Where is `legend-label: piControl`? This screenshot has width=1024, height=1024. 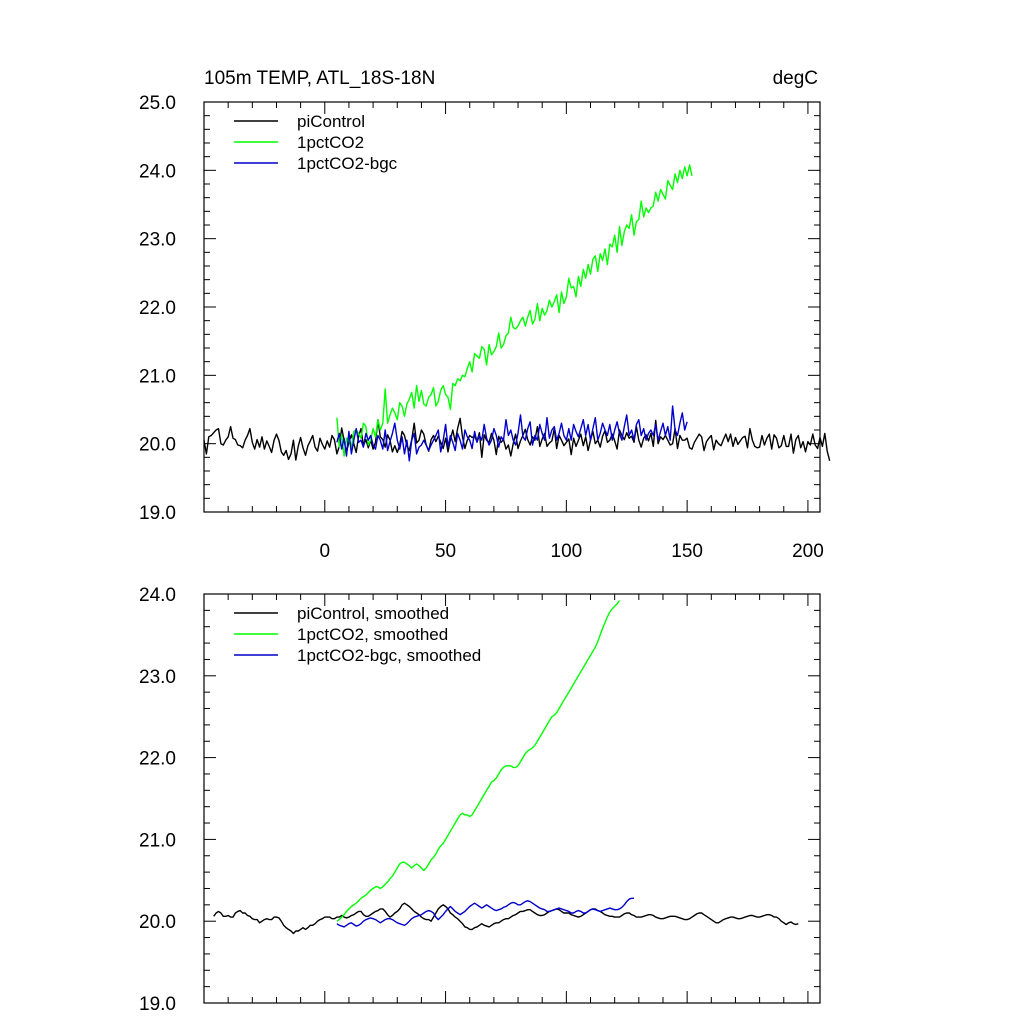 legend-label: piControl is located at coordinates (331, 121).